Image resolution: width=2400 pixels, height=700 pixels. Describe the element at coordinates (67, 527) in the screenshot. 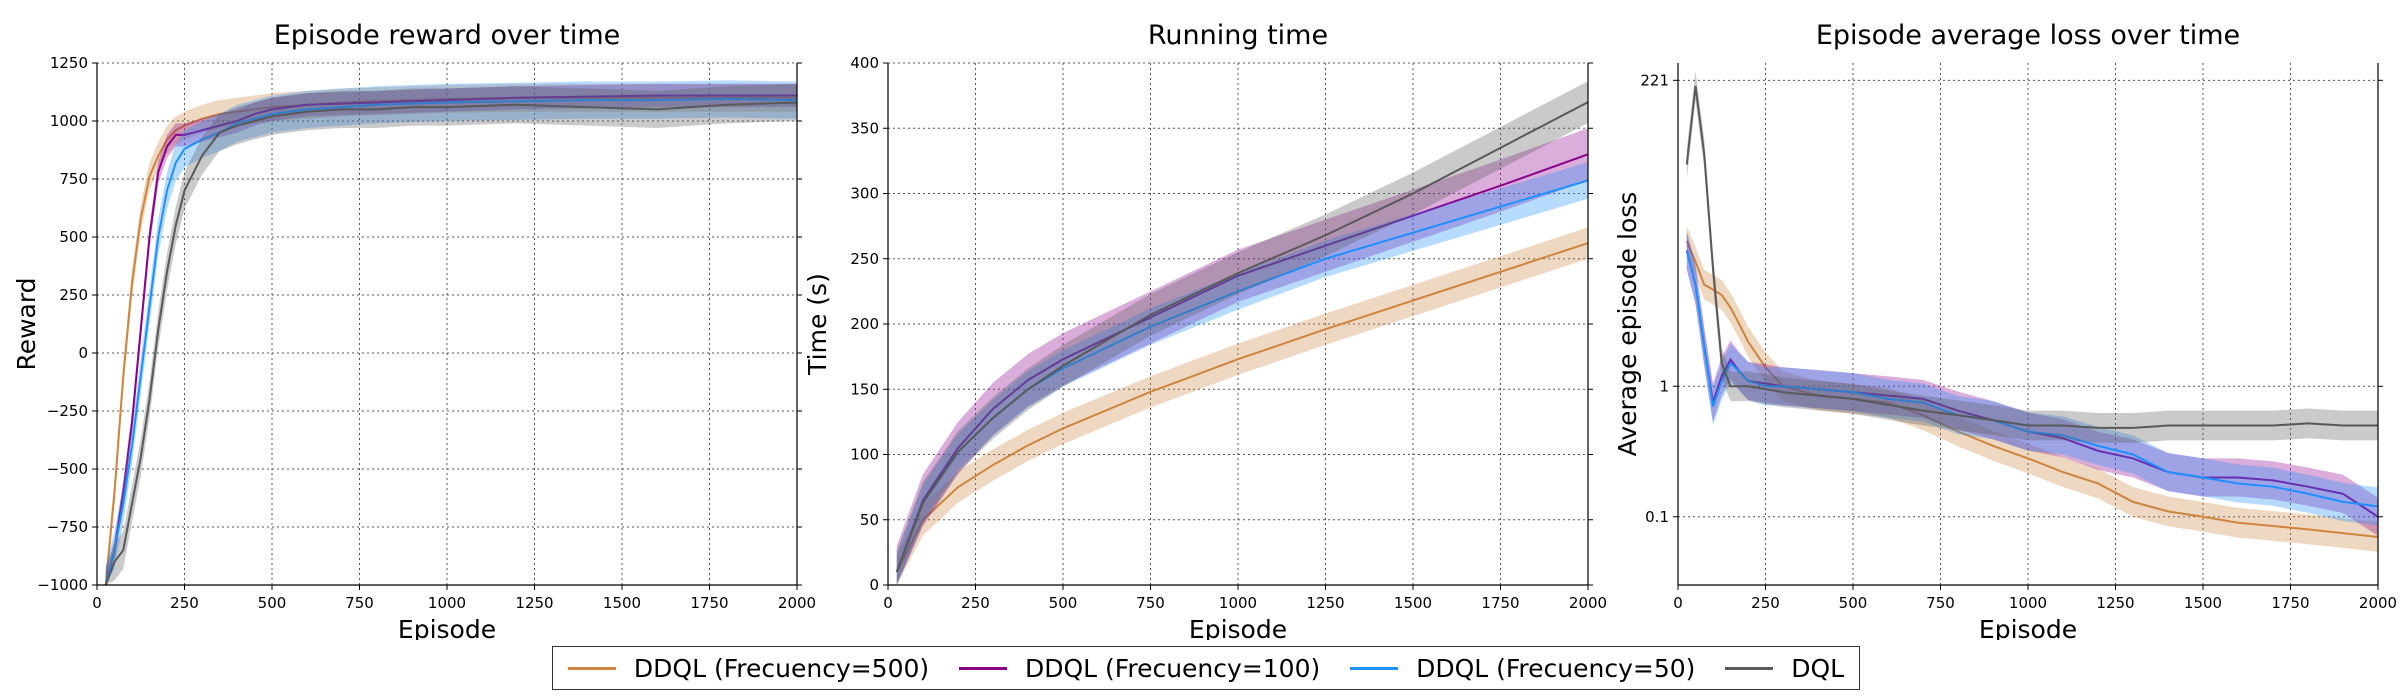

I see `tick-label-y: −750` at that location.